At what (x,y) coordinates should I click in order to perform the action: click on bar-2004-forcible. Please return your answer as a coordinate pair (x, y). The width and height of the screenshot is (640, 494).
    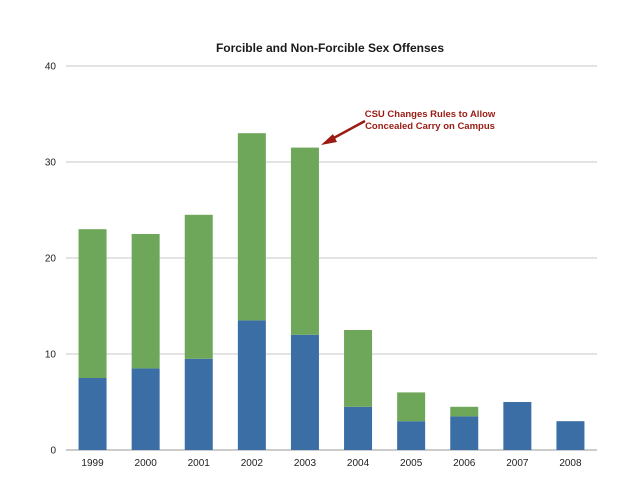
    Looking at the image, I should click on (358, 428).